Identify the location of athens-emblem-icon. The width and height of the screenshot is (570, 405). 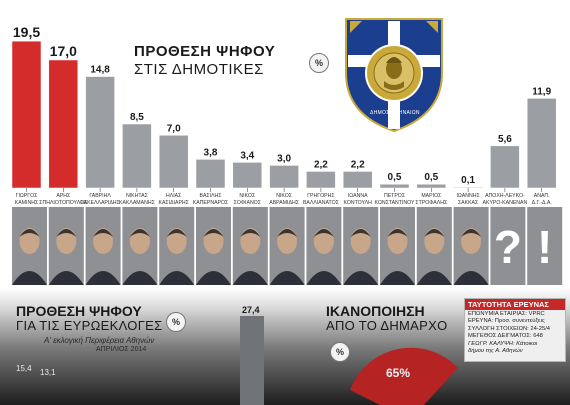
(394, 75).